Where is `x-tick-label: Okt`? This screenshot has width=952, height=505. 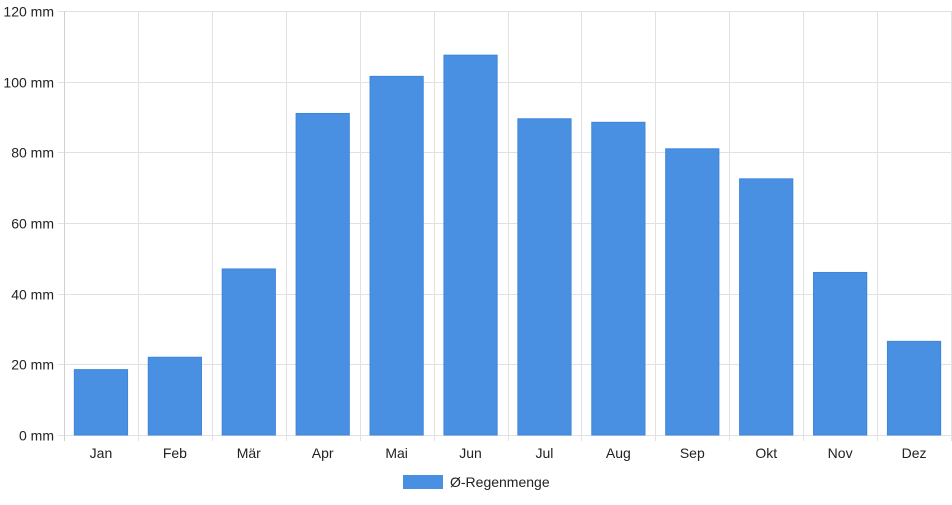
x-tick-label: Okt is located at coordinates (766, 453).